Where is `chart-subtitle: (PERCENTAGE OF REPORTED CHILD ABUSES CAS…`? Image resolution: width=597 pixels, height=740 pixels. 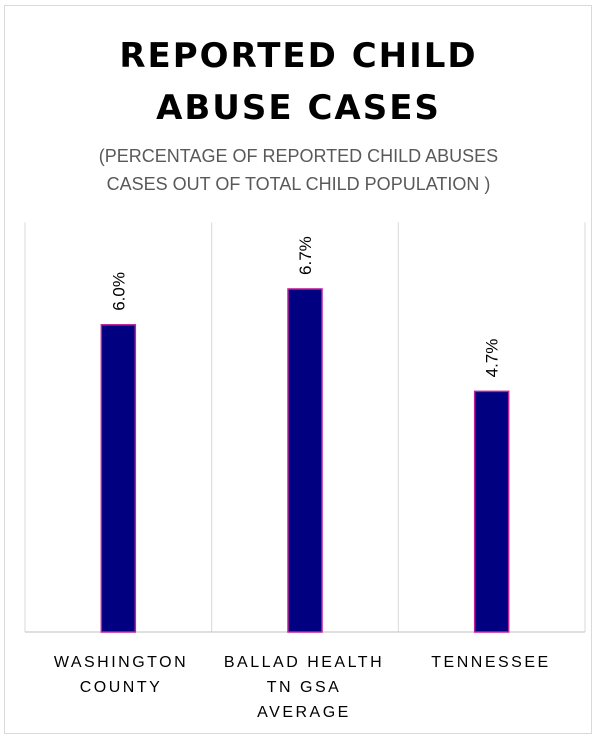
chart-subtitle: (PERCENTAGE OF REPORTED CHILD ABUSES CAS… is located at coordinates (298, 170).